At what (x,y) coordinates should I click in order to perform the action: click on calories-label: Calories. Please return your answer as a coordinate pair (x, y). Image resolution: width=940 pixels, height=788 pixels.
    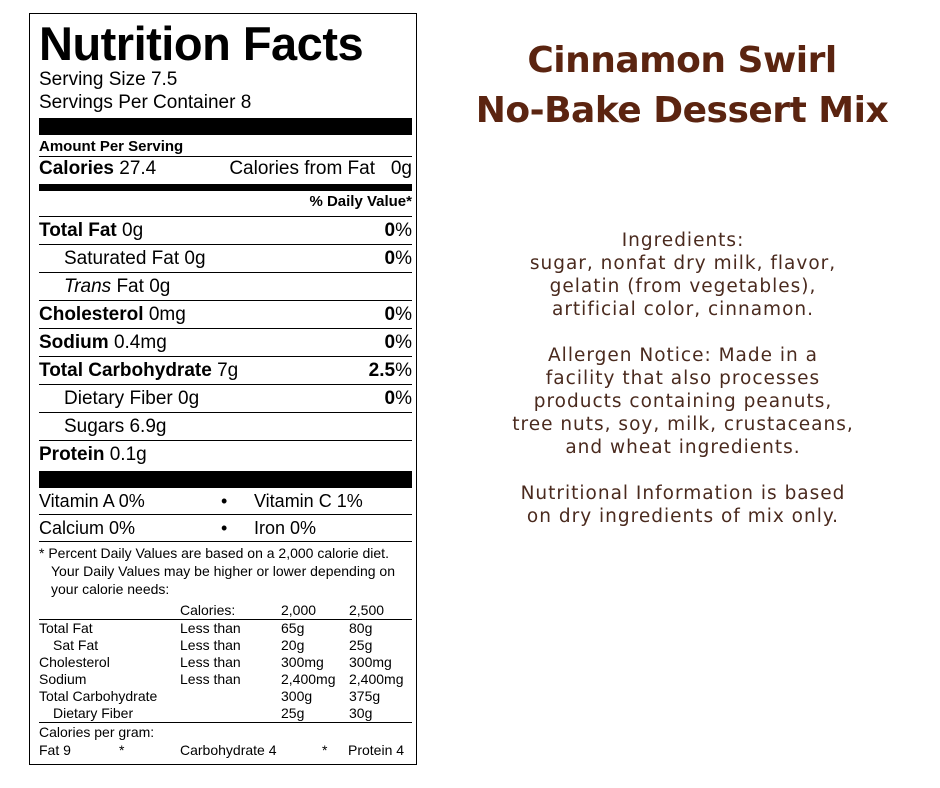
    Looking at the image, I should click on (76, 168).